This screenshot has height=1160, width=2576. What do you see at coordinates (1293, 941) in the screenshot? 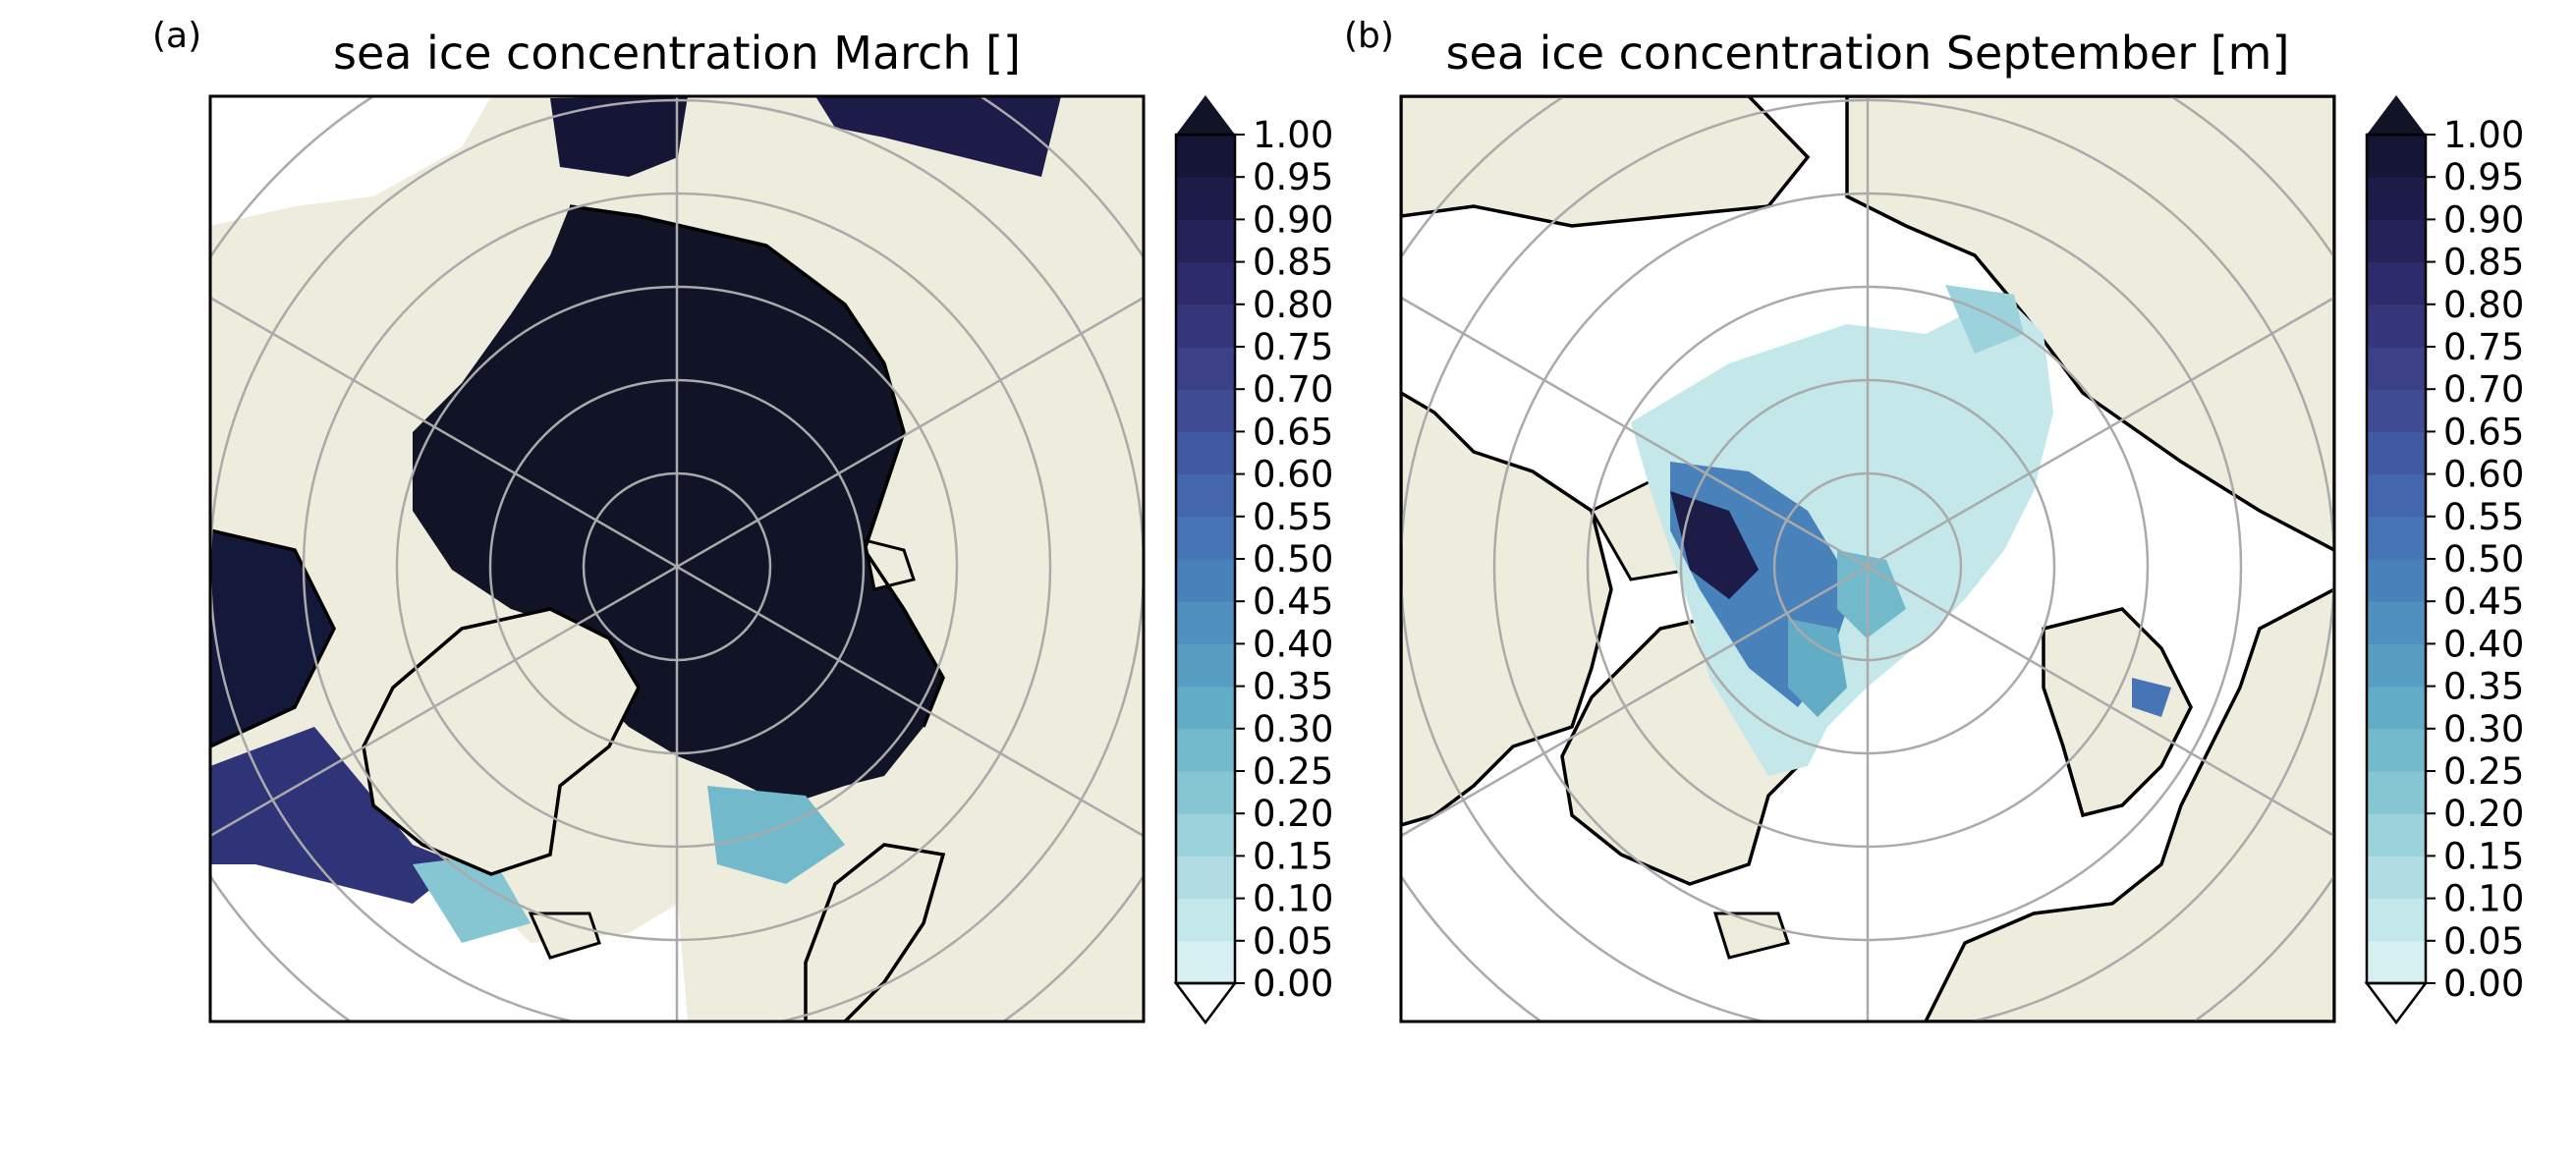
I see `colorbar-tick-label: 0.05` at bounding box center [1293, 941].